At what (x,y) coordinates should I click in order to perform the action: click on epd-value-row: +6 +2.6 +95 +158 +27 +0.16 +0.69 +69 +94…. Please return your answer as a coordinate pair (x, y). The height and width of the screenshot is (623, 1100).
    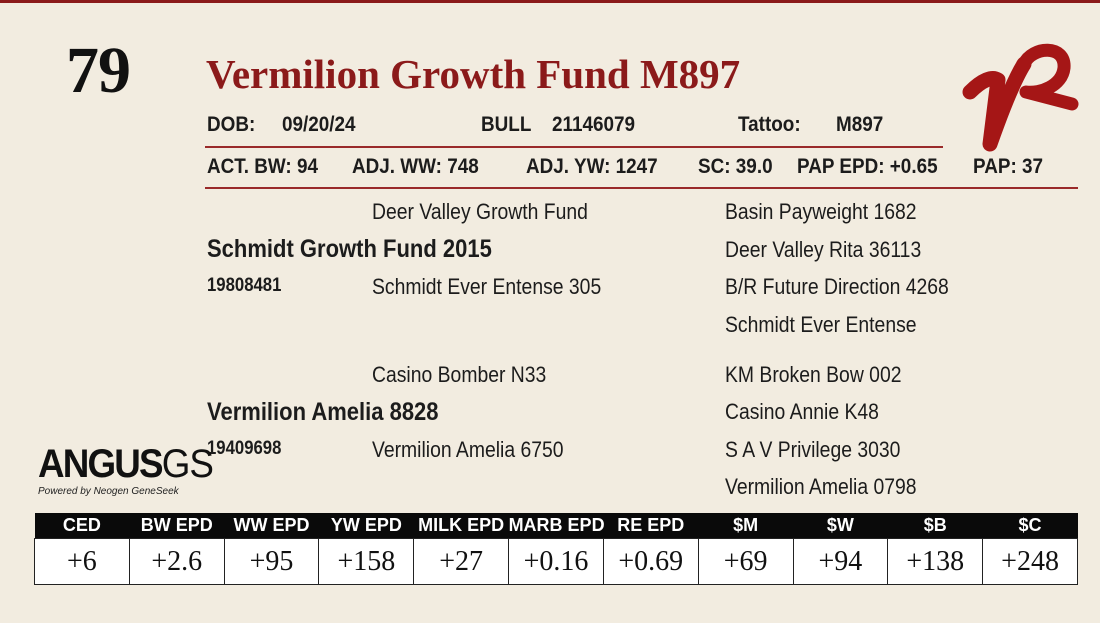
    Looking at the image, I should click on (556, 561).